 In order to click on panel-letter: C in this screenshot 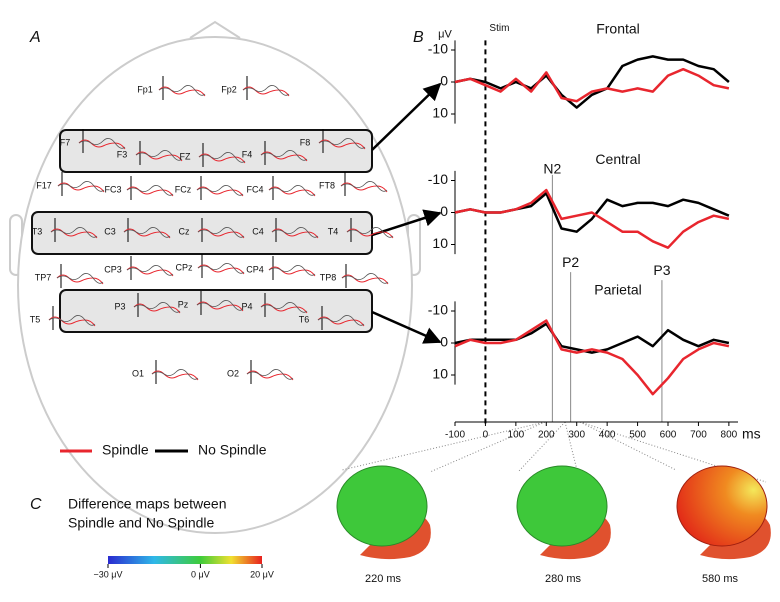, I will do `click(36, 504)`.